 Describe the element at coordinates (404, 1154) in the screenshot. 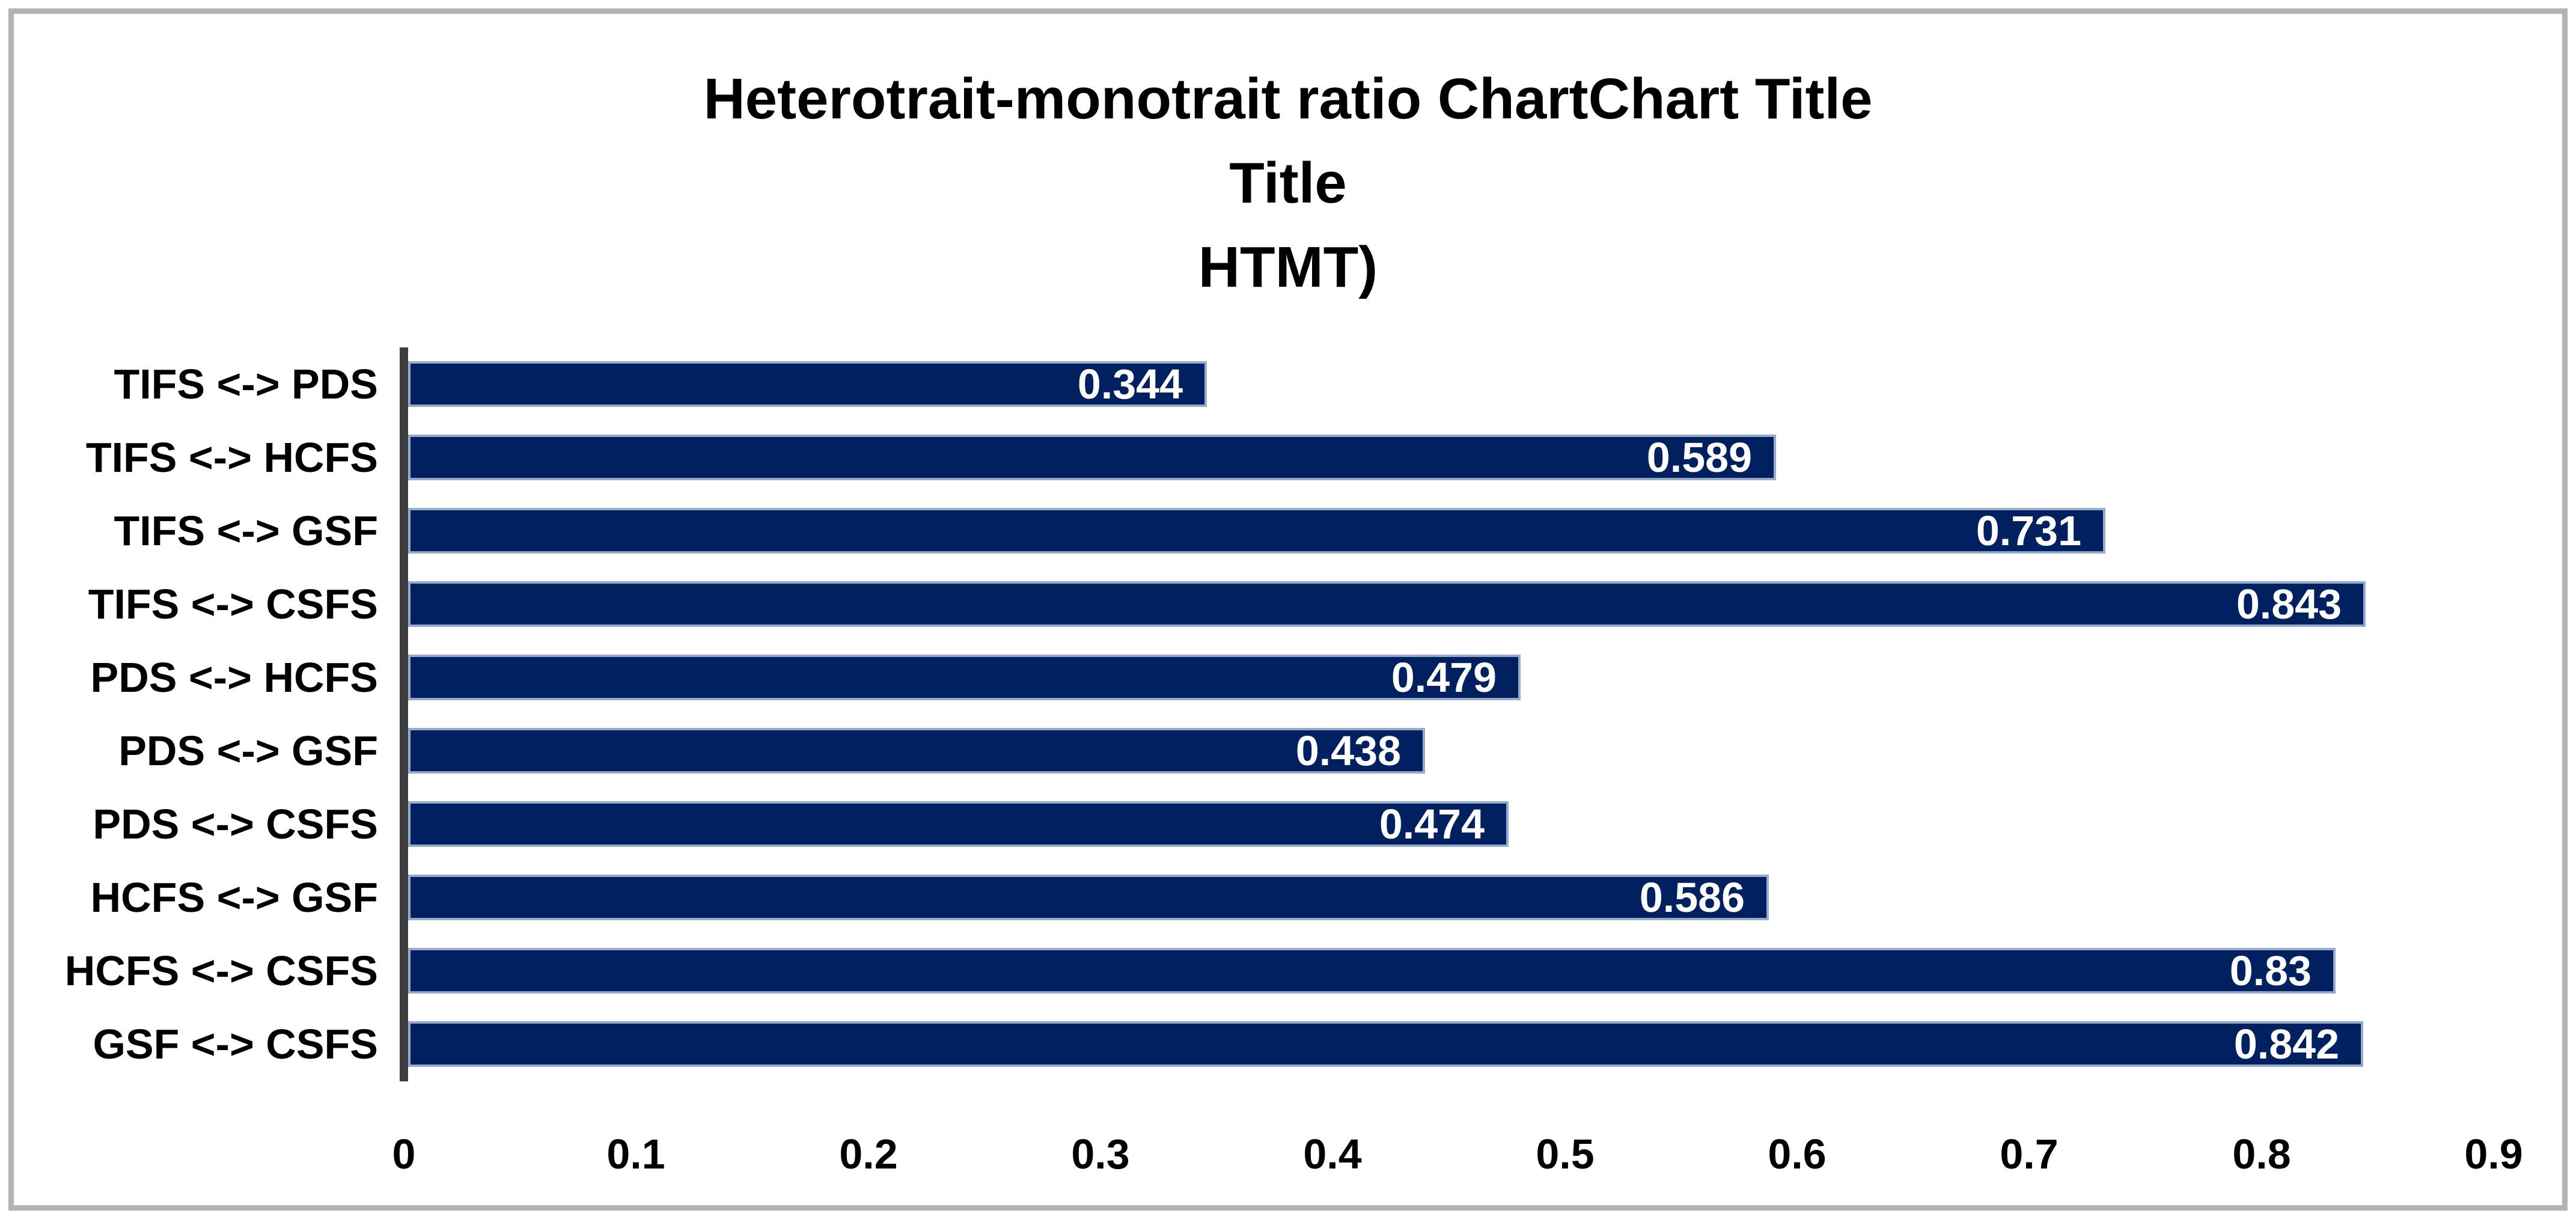

I see `x-tick-label: 0` at that location.